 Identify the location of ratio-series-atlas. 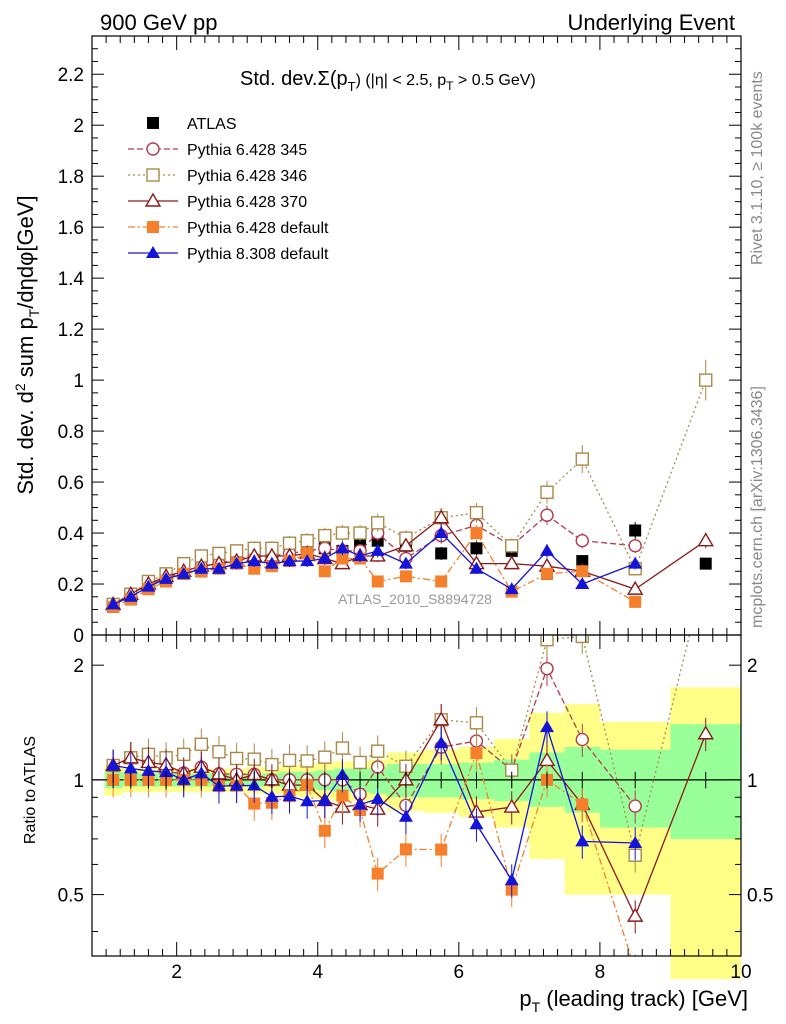
(409, 780).